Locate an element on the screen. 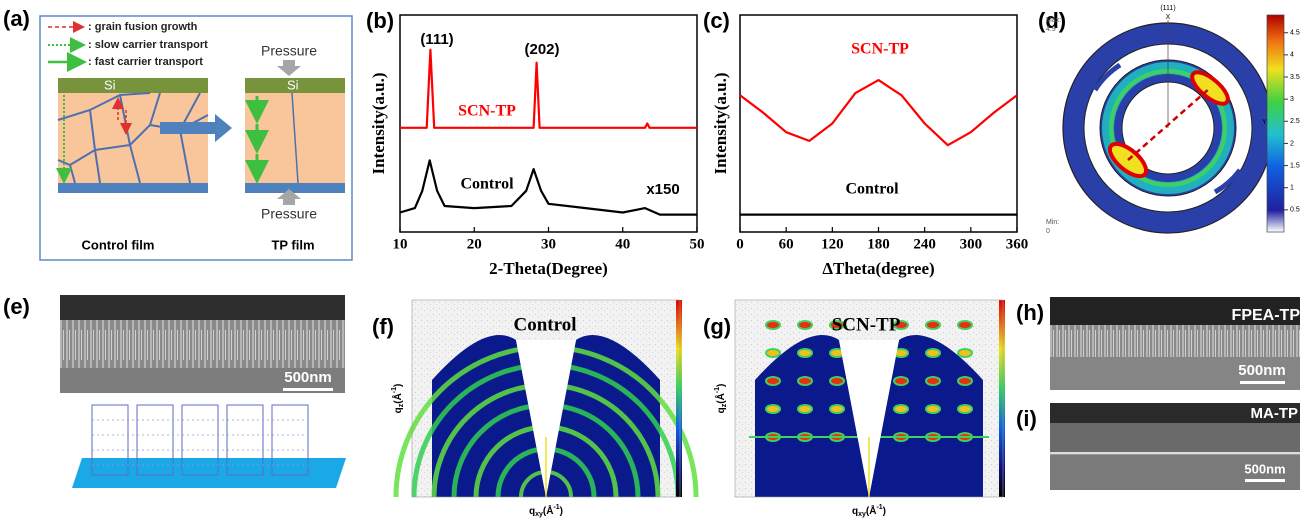 This screenshot has width=1309, height=521. annotation: (202) is located at coordinates (541, 49).